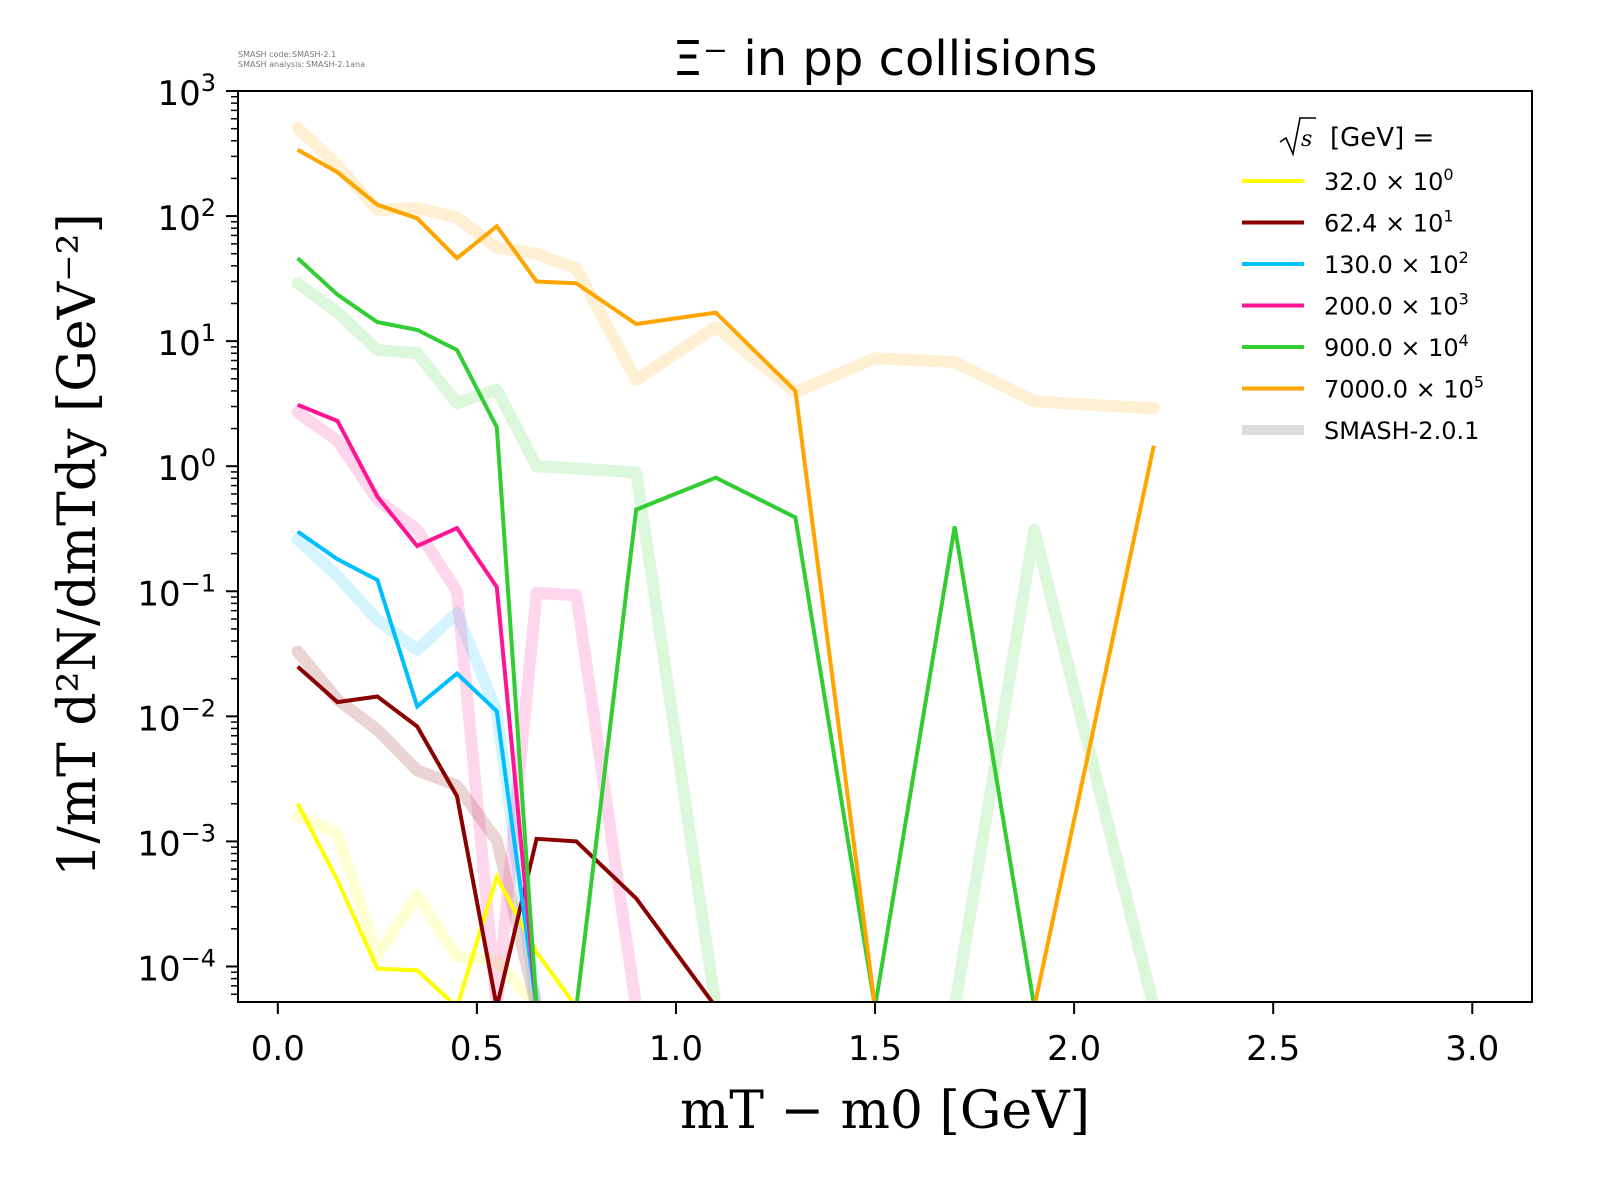  What do you see at coordinates (1273, 1049) in the screenshot?
I see `x-tick-label: 2.5` at bounding box center [1273, 1049].